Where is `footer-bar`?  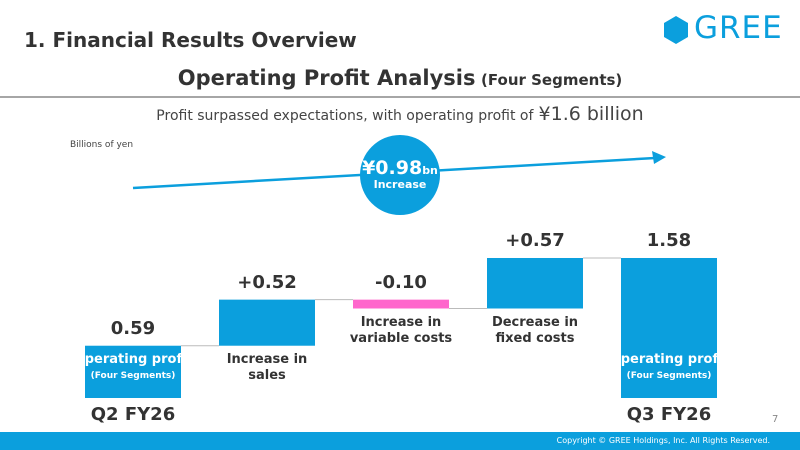
footer-bar is located at coordinates (400, 441).